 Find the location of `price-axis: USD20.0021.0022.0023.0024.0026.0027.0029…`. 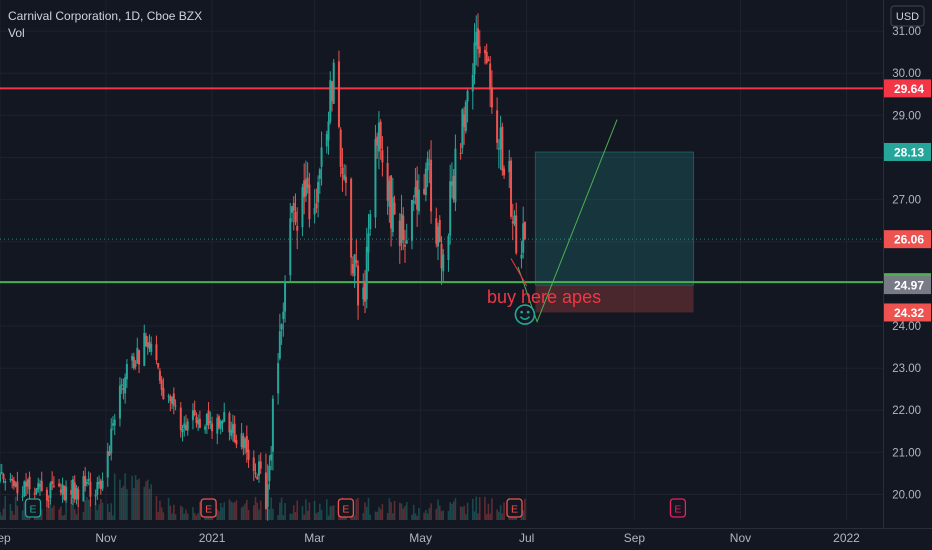

price-axis: USD20.0021.0022.0023.0024.0026.0027.0029… is located at coordinates (907, 275).